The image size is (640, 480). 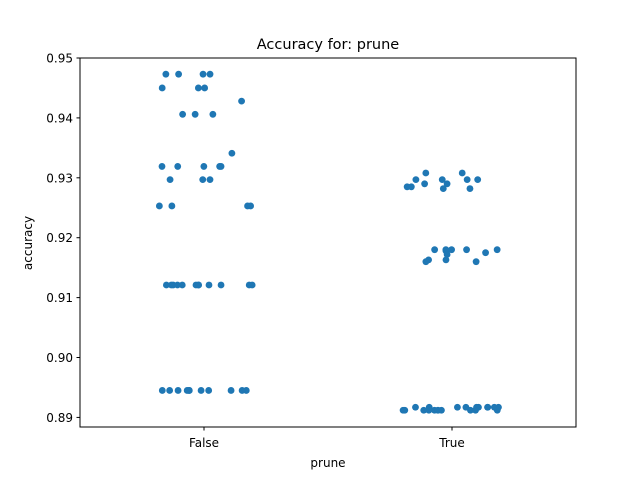 What do you see at coordinates (59, 238) in the screenshot?
I see `y-tick-label: 0.92` at bounding box center [59, 238].